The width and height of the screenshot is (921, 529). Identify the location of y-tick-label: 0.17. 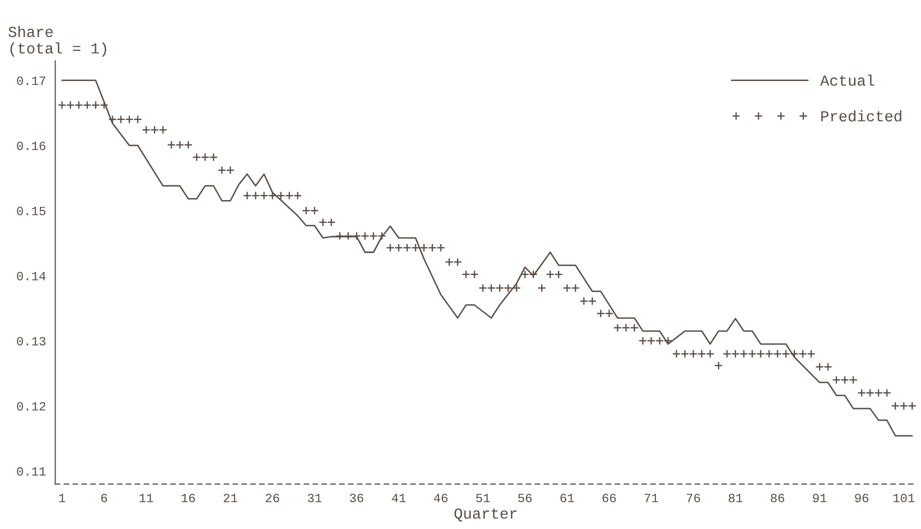
(31, 81).